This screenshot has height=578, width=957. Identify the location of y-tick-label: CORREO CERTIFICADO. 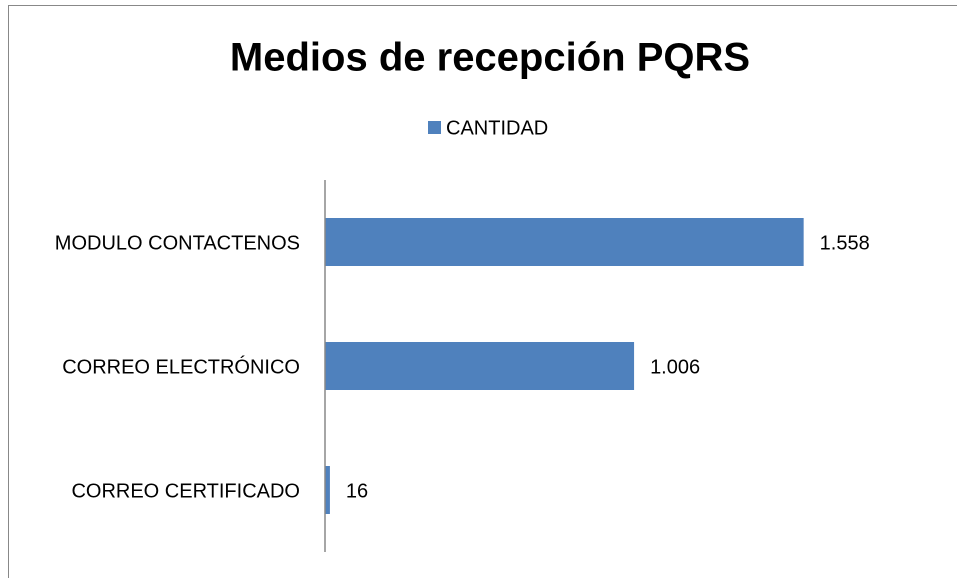
(185, 491).